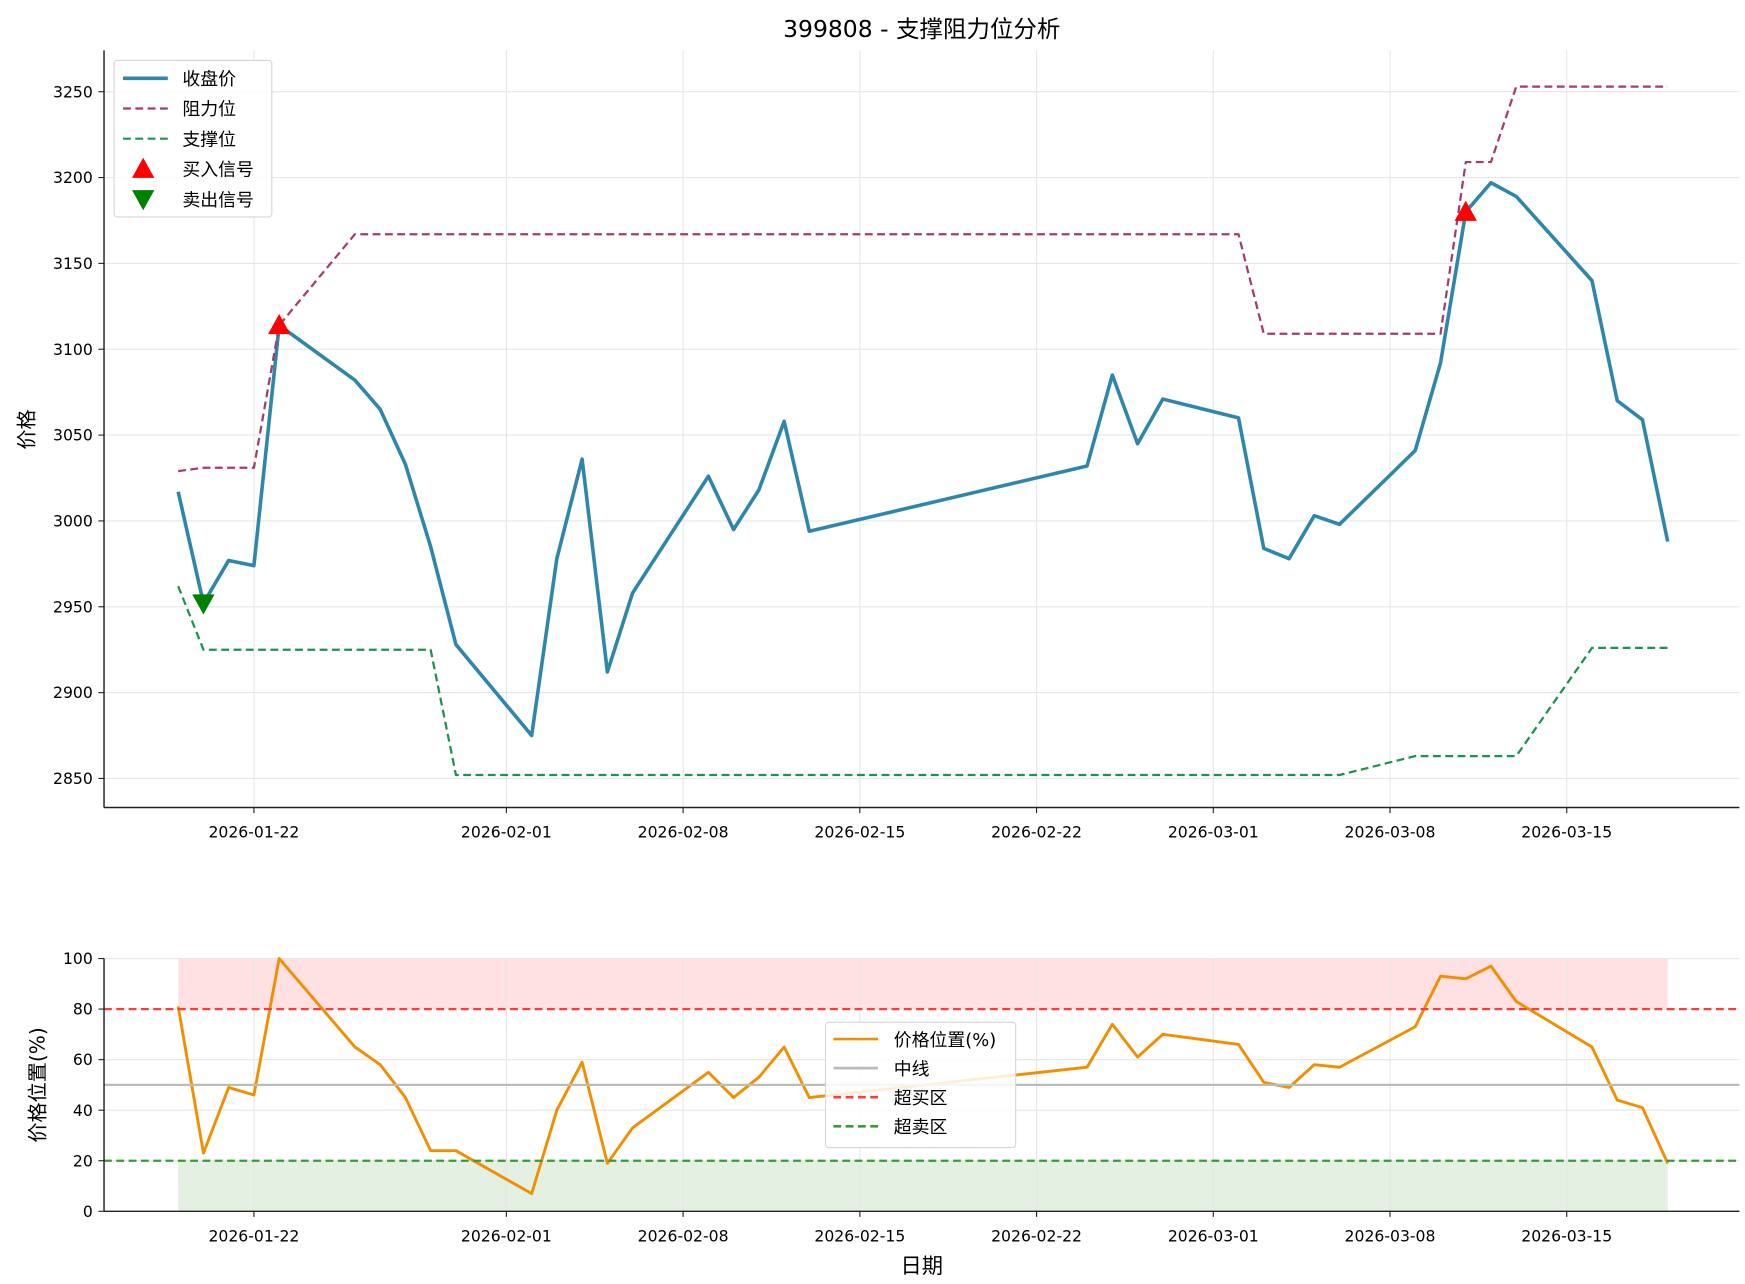  I want to click on y-tick-label: 20, so click(83, 1160).